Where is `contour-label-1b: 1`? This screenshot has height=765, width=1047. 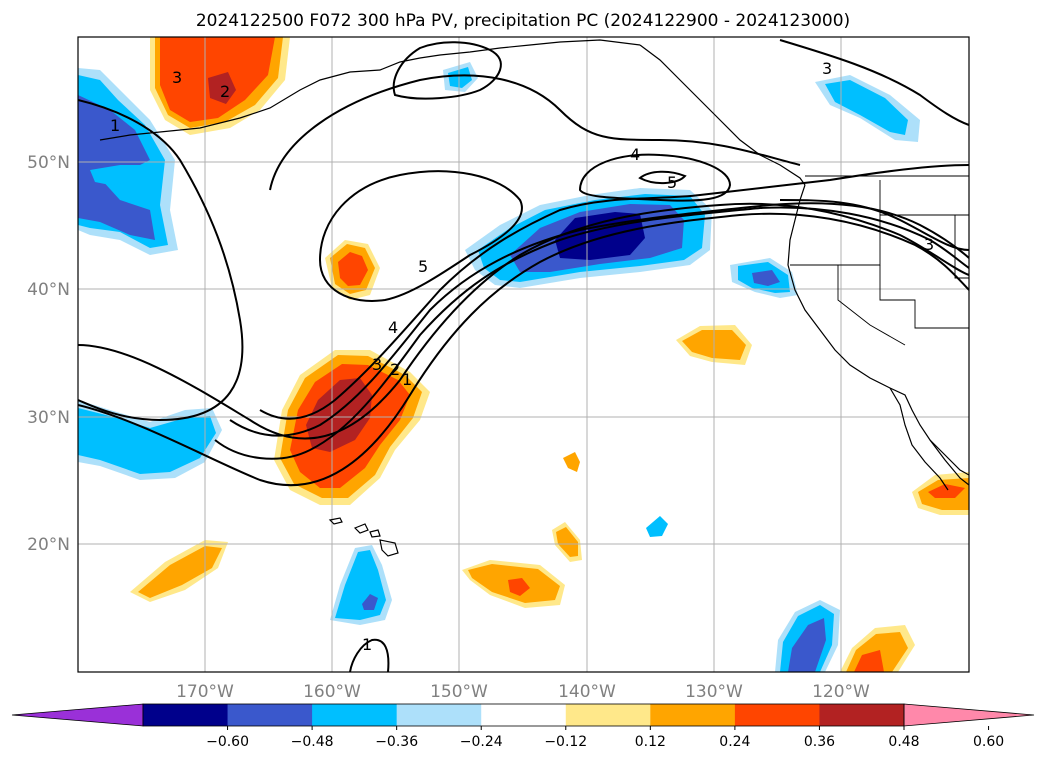 contour-label-1b: 1 is located at coordinates (407, 379).